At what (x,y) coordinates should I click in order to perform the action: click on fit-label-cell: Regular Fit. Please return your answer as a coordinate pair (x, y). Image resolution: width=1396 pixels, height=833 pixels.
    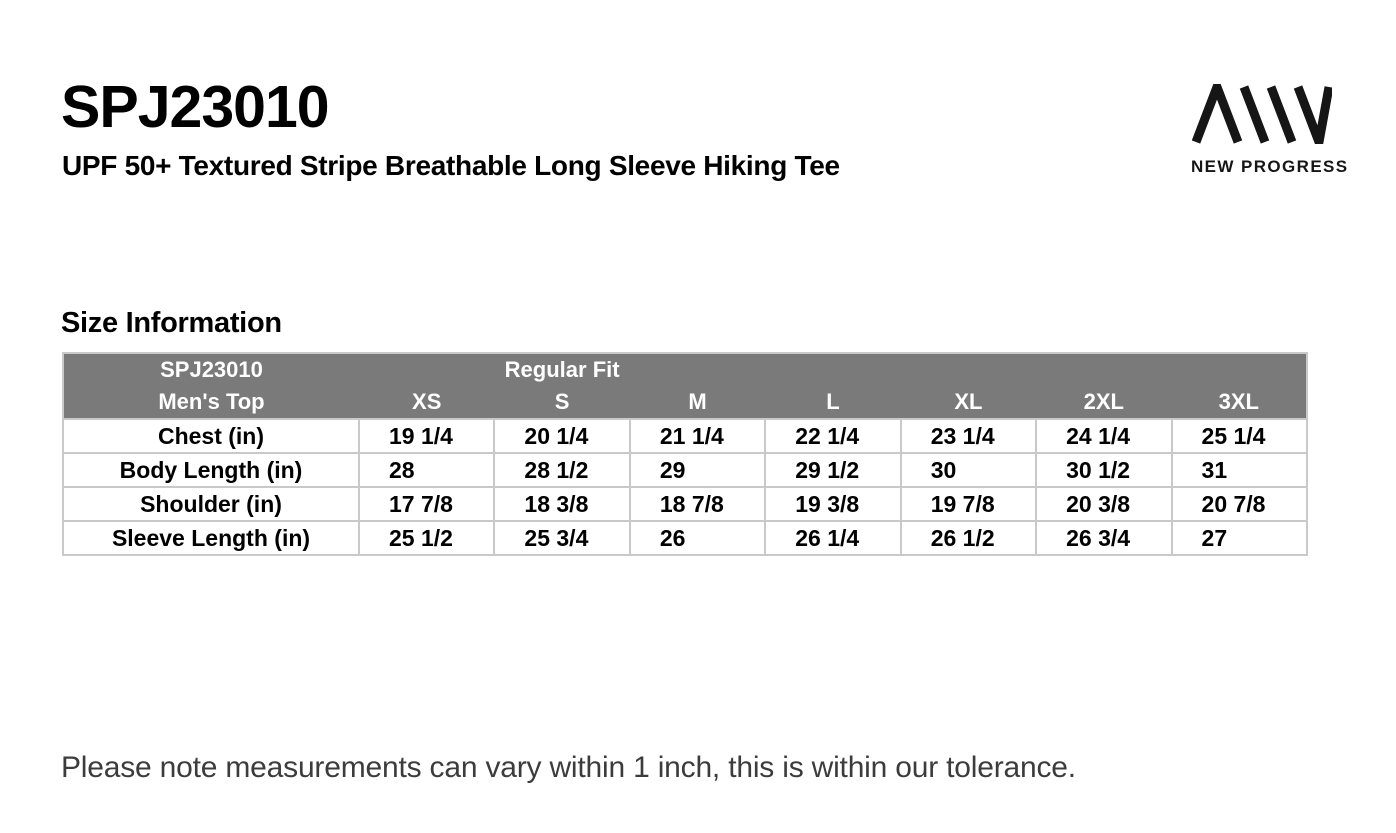
    Looking at the image, I should click on (562, 369).